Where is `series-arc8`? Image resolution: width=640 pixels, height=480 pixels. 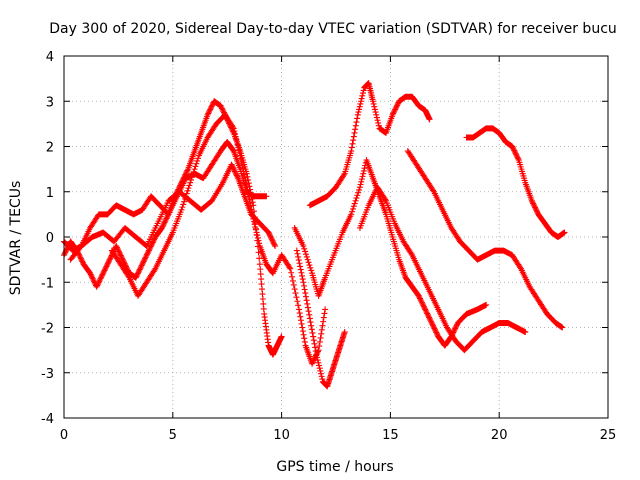
series-arc8 is located at coordinates (442, 269).